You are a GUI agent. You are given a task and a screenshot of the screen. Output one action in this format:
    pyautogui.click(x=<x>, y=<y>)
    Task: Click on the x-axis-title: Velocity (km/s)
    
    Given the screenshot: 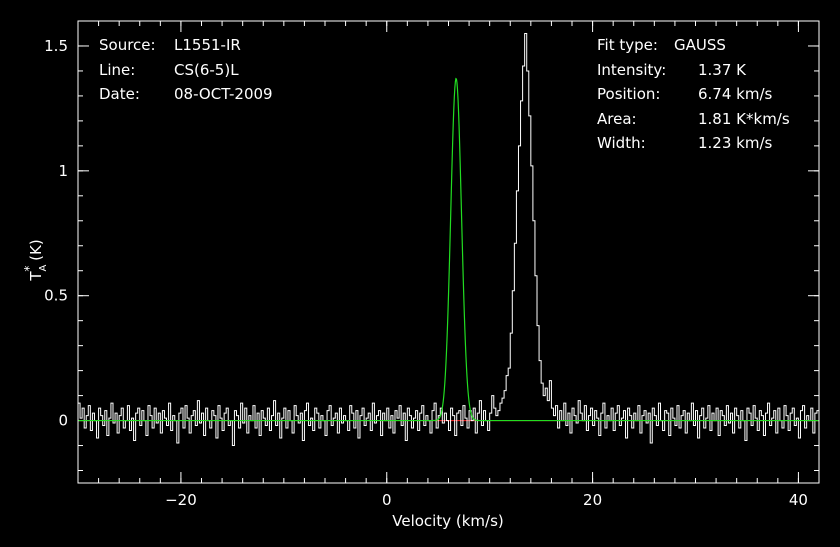 What is the action you would take?
    pyautogui.click(x=447, y=521)
    